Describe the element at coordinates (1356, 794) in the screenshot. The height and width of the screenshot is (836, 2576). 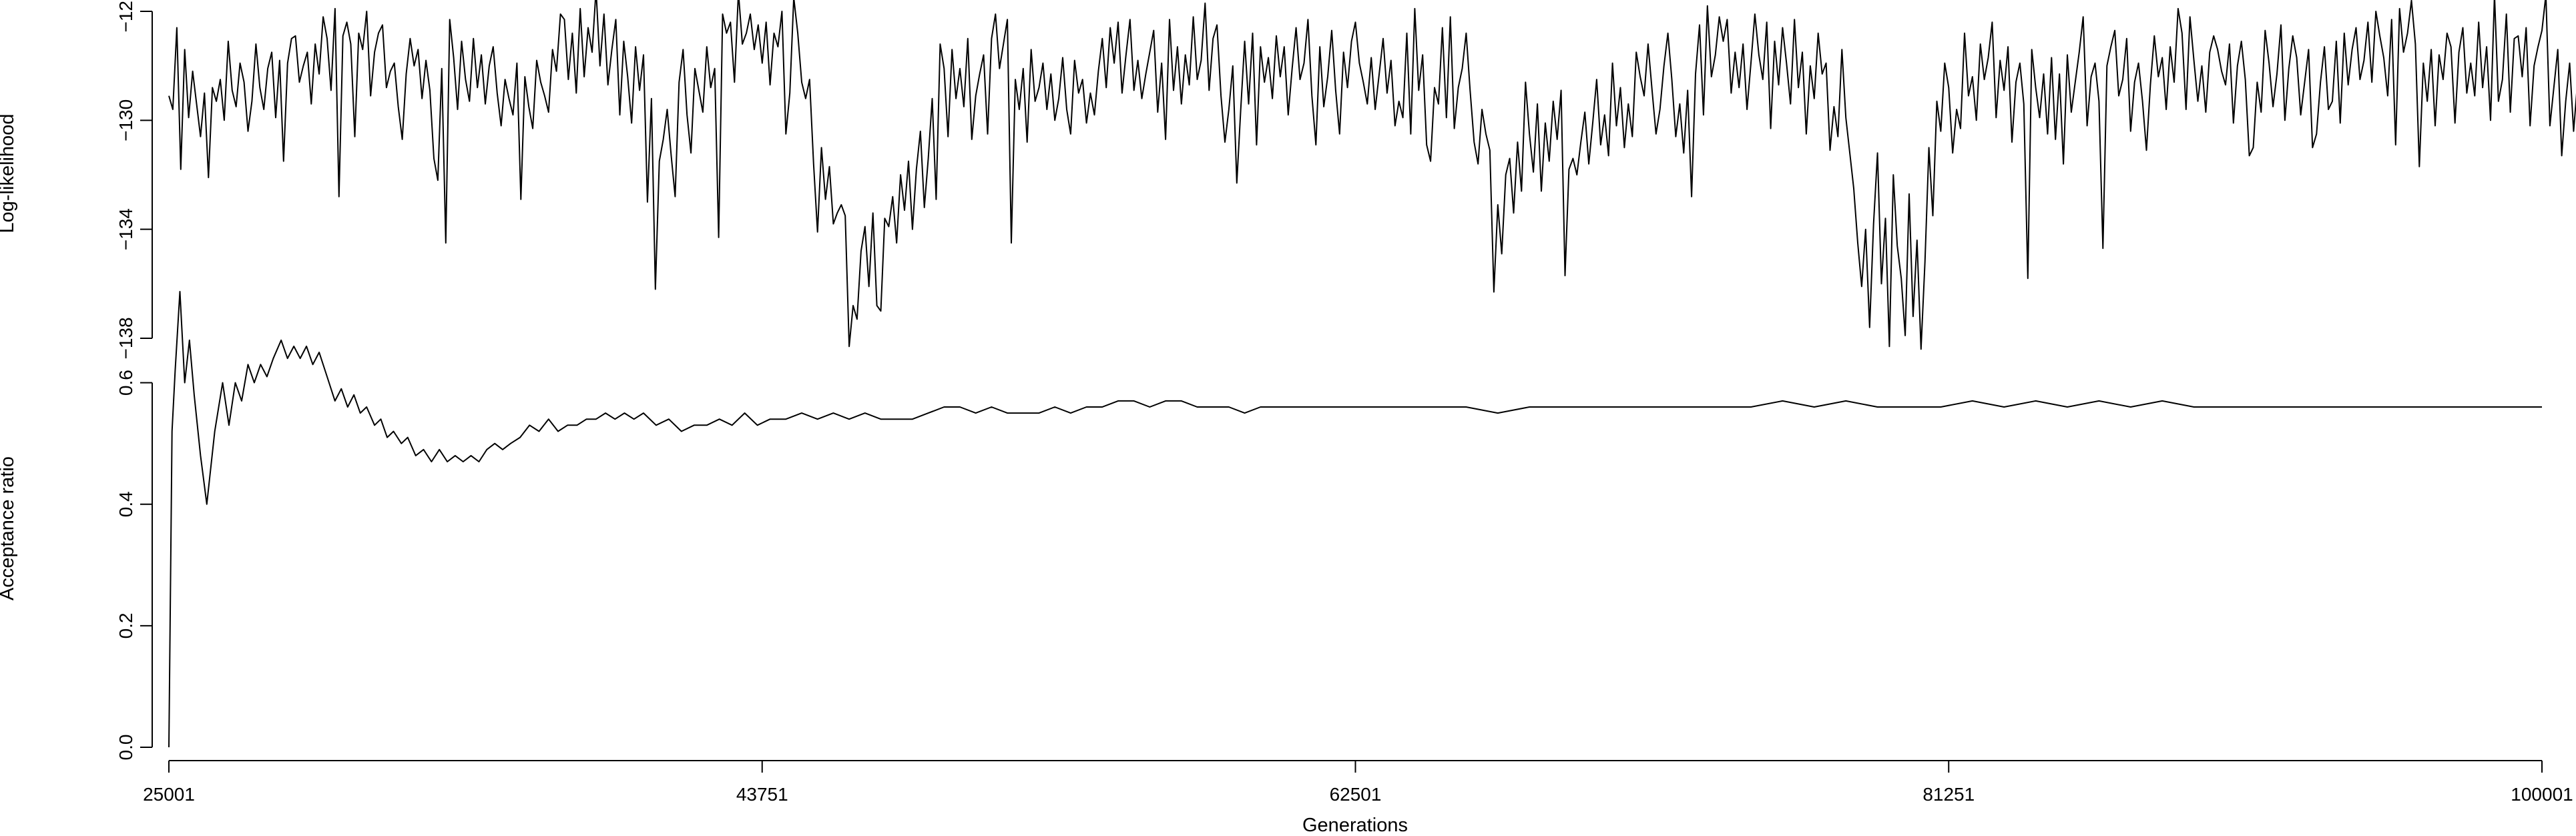
I see `x-tick-label: 62501` at that location.